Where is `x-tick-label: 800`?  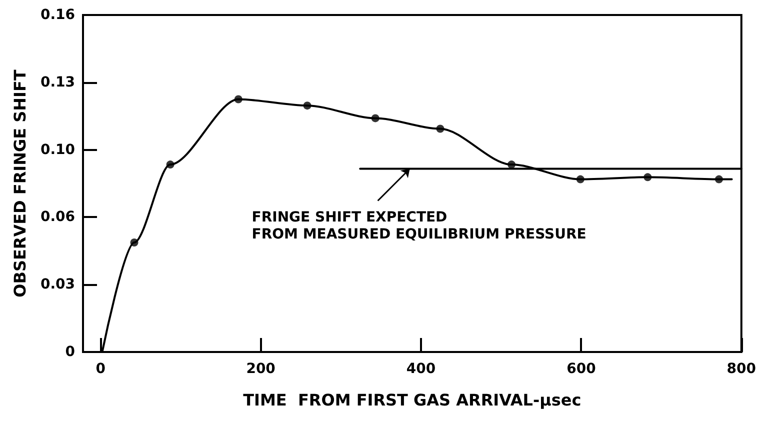 x-tick-label: 800 is located at coordinates (741, 369).